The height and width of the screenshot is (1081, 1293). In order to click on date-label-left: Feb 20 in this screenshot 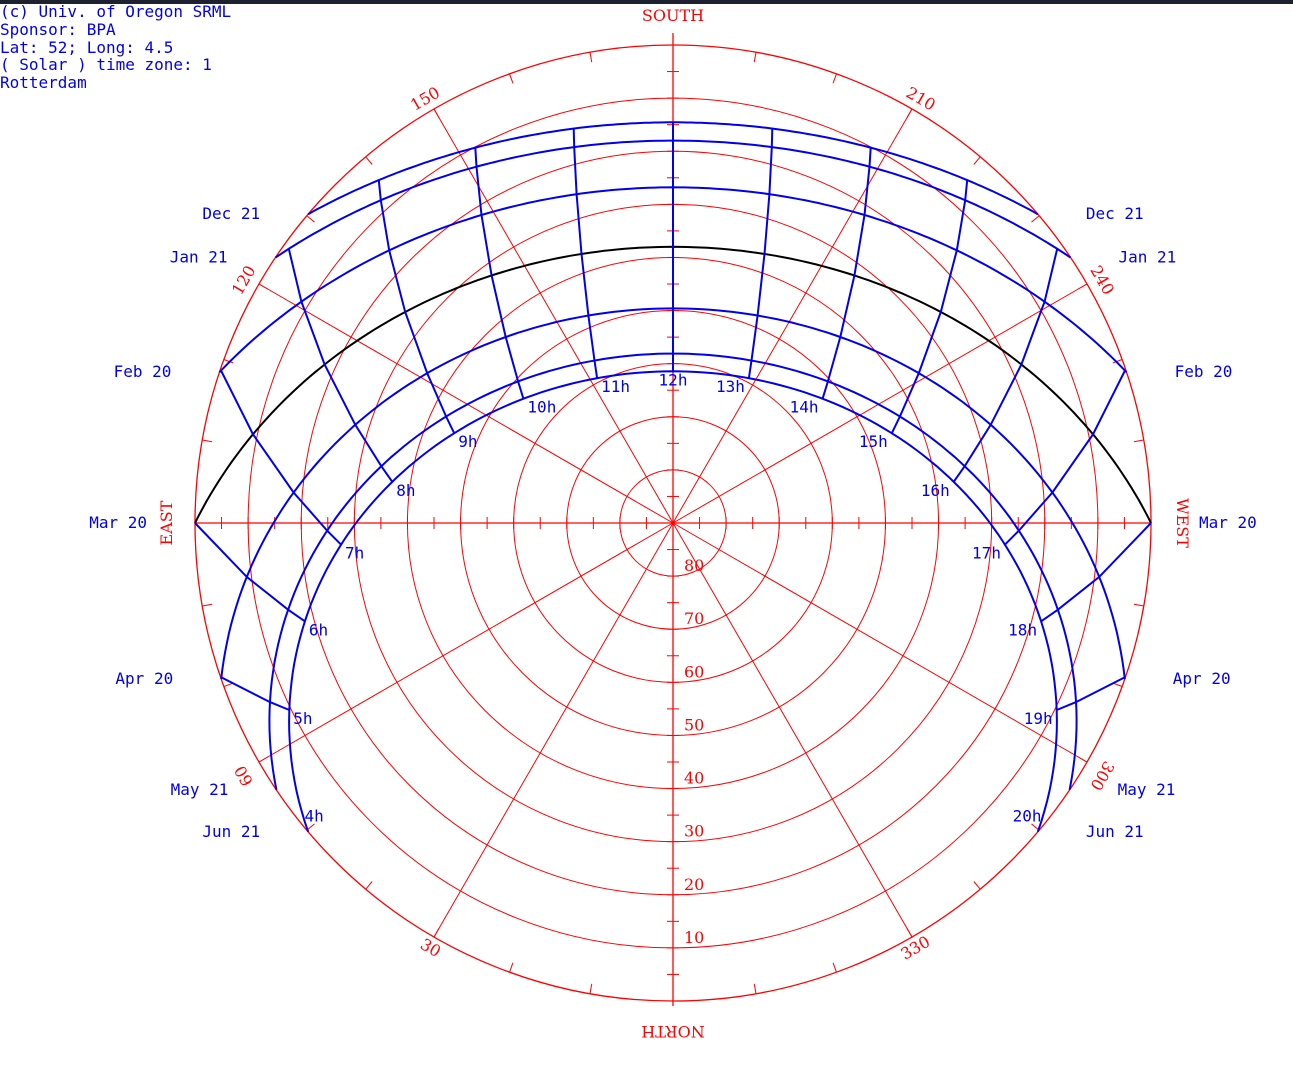, I will do `click(143, 371)`.